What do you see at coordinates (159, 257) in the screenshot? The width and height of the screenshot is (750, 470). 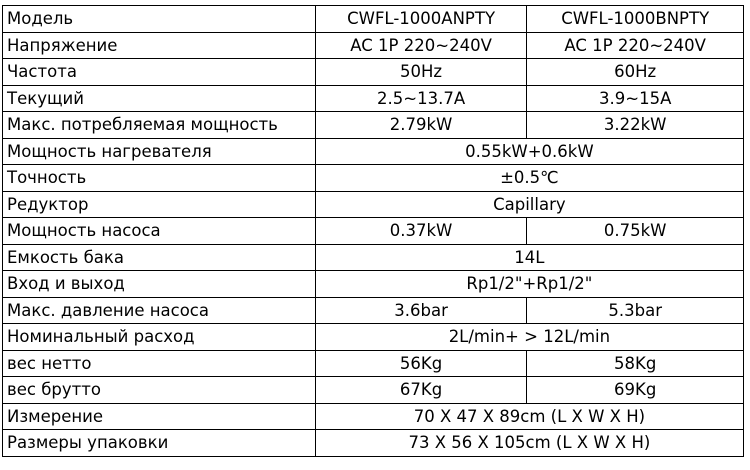 I see `row-label: Емкость бака` at bounding box center [159, 257].